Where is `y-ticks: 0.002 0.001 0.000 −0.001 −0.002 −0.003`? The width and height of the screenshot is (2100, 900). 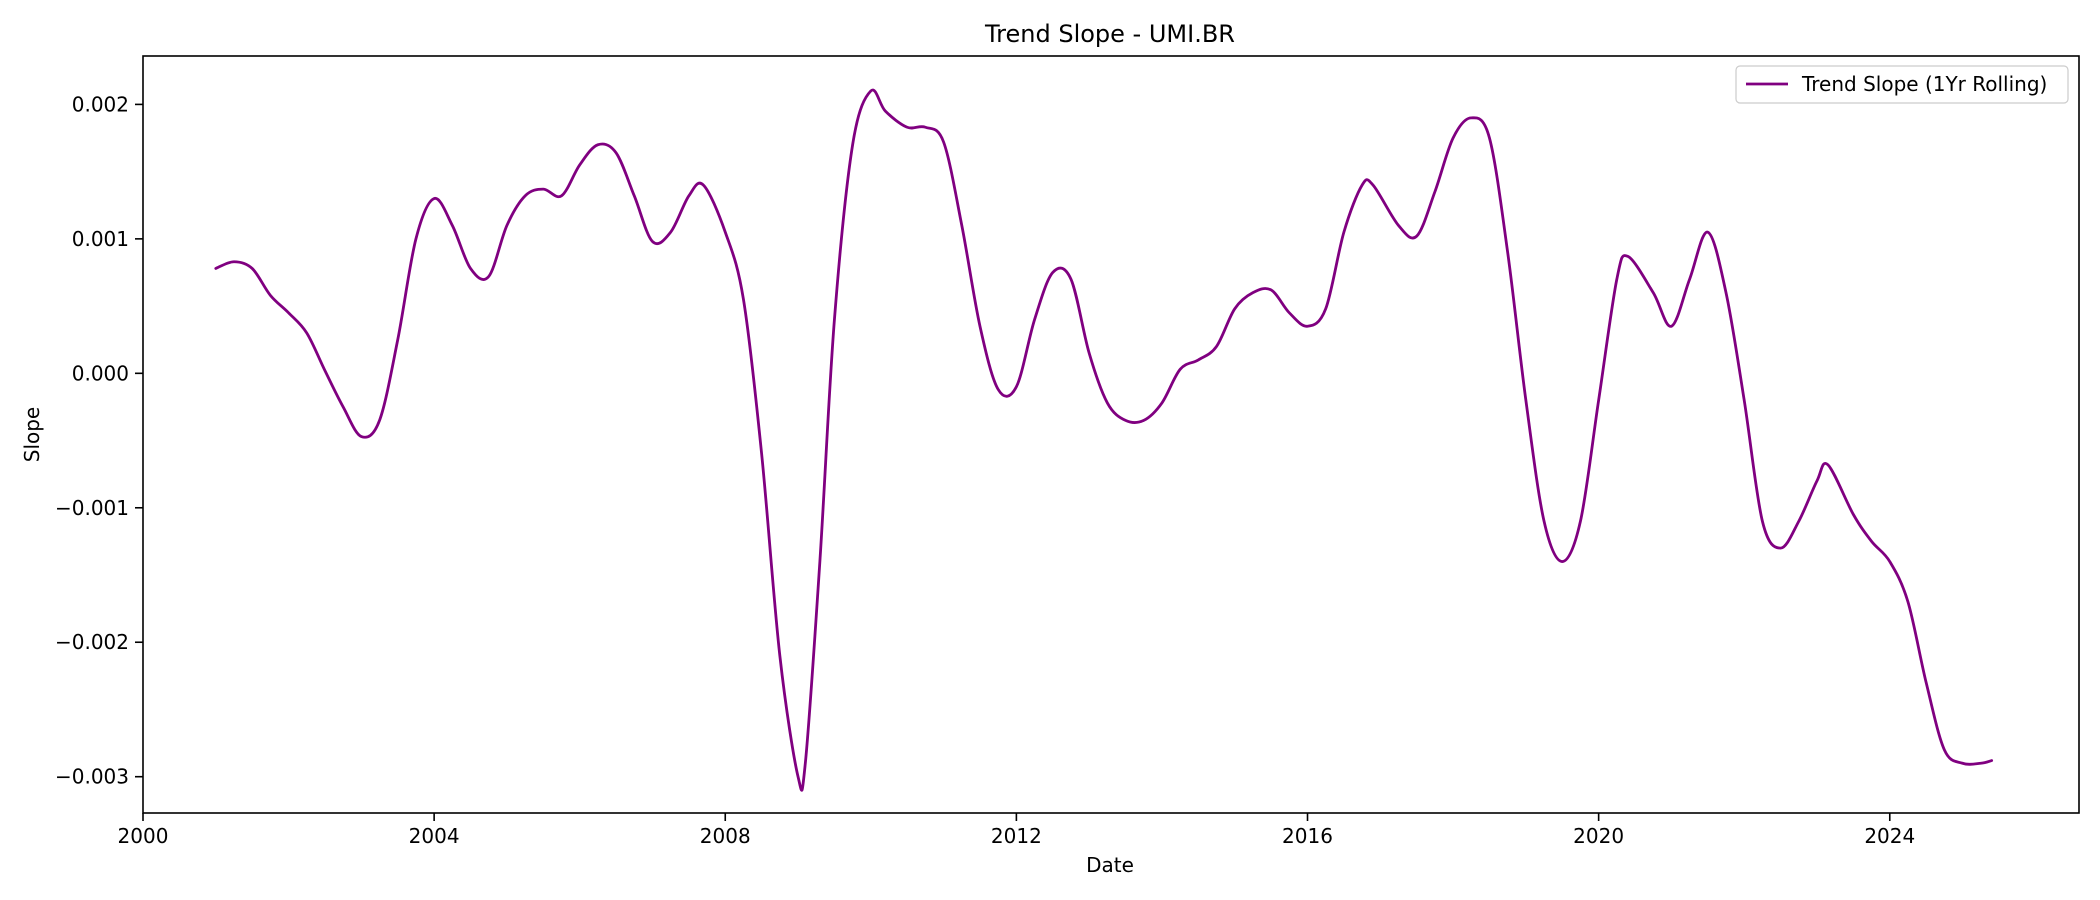 y-ticks: 0.002 0.001 0.000 −0.001 −0.002 −0.003 is located at coordinates (99, 440).